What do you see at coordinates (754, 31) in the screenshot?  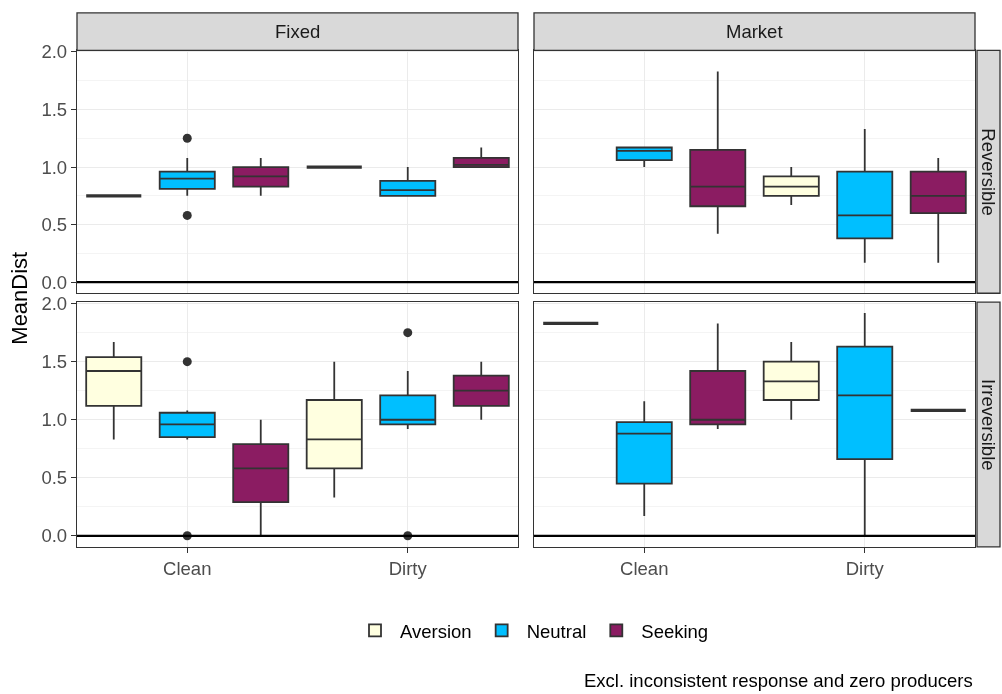 I see `chart-title: Market` at bounding box center [754, 31].